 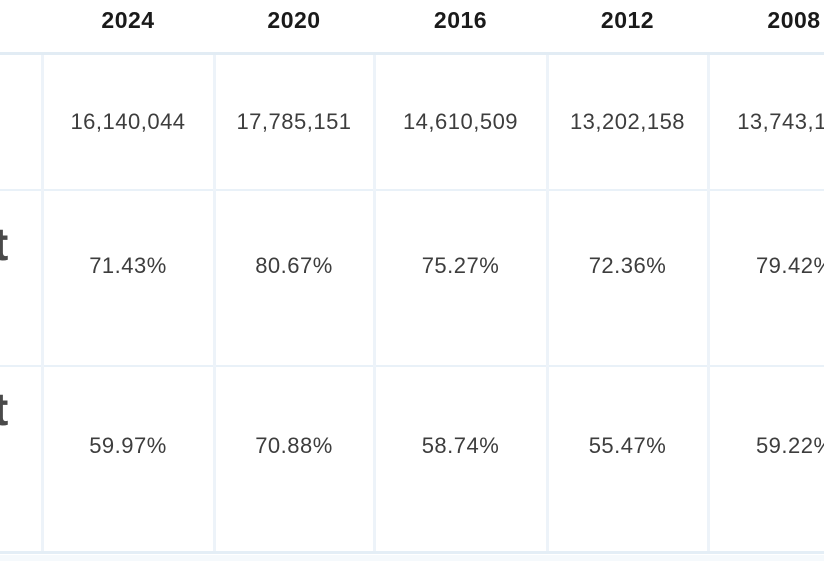 I want to click on value-cell: 70.88%, so click(x=295, y=460).